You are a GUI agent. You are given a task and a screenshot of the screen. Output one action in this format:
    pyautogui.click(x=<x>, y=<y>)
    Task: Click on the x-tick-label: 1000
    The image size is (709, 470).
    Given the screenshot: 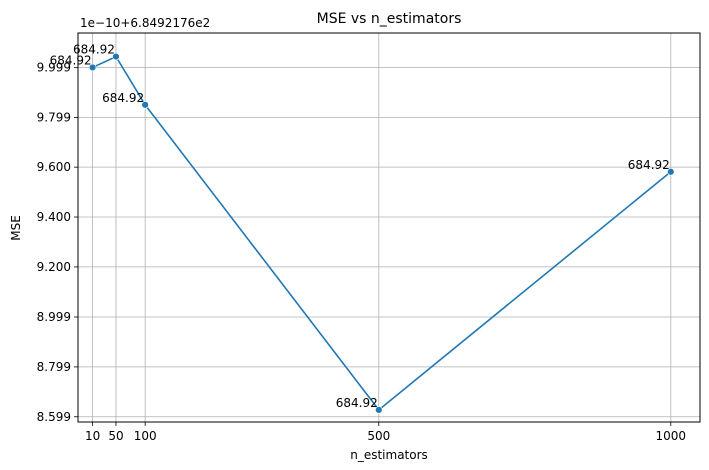 What is the action you would take?
    pyautogui.click(x=671, y=436)
    